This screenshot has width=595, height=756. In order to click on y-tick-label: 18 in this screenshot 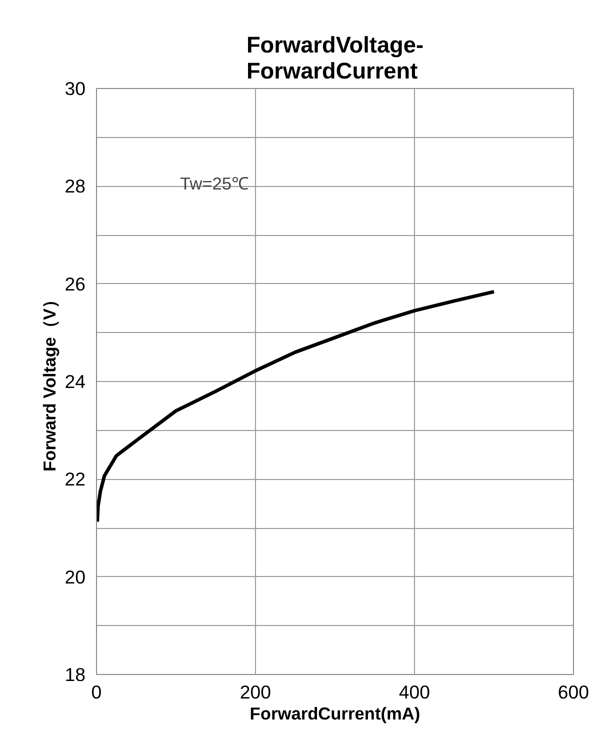, I will do `click(75, 674)`.